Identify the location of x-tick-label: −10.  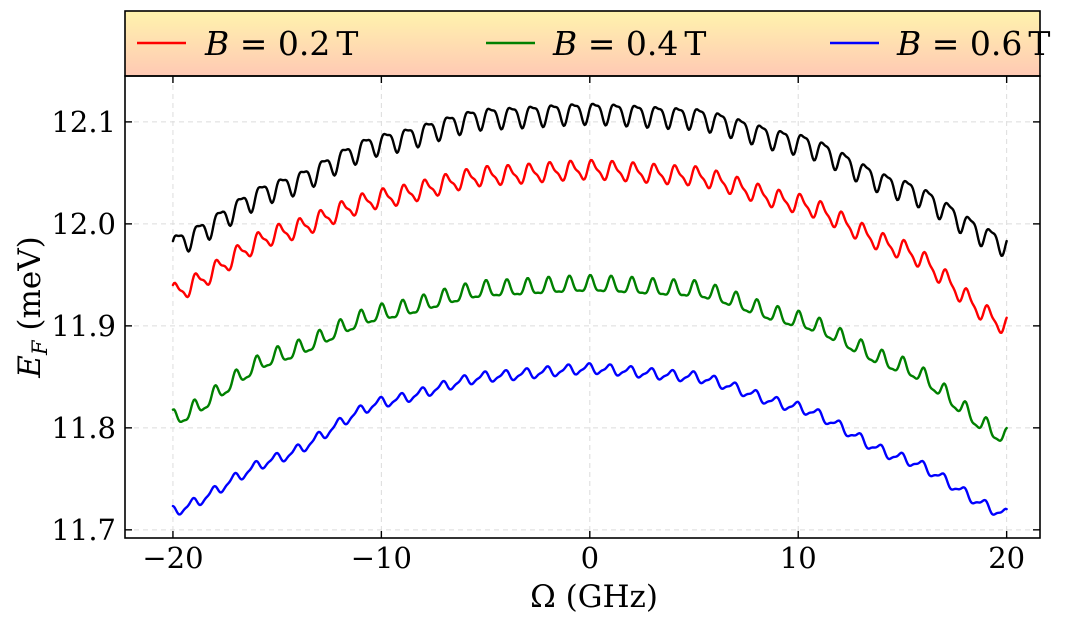
(381, 558).